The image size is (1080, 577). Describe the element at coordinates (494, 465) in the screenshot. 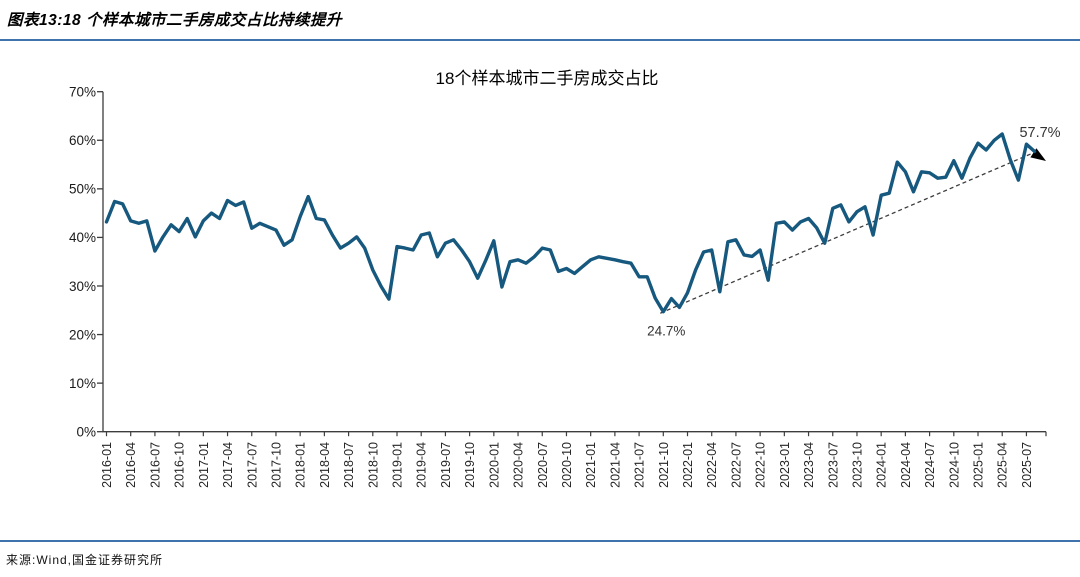

I see `x-tick-label: 2020-01` at that location.